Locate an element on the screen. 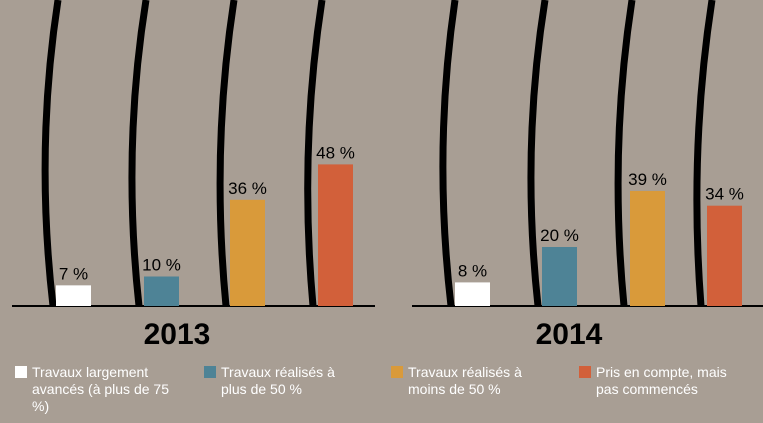 Image resolution: width=763 pixels, height=423 pixels. value-label: 20 % is located at coordinates (559, 235).